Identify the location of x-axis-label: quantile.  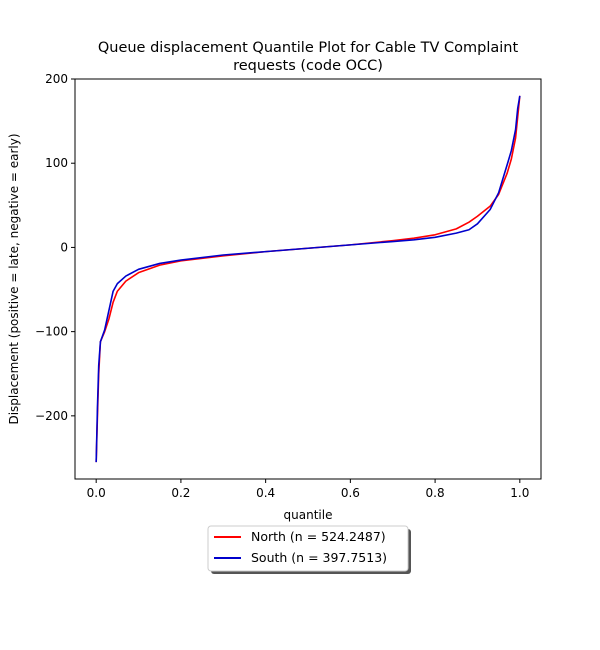
(308, 515).